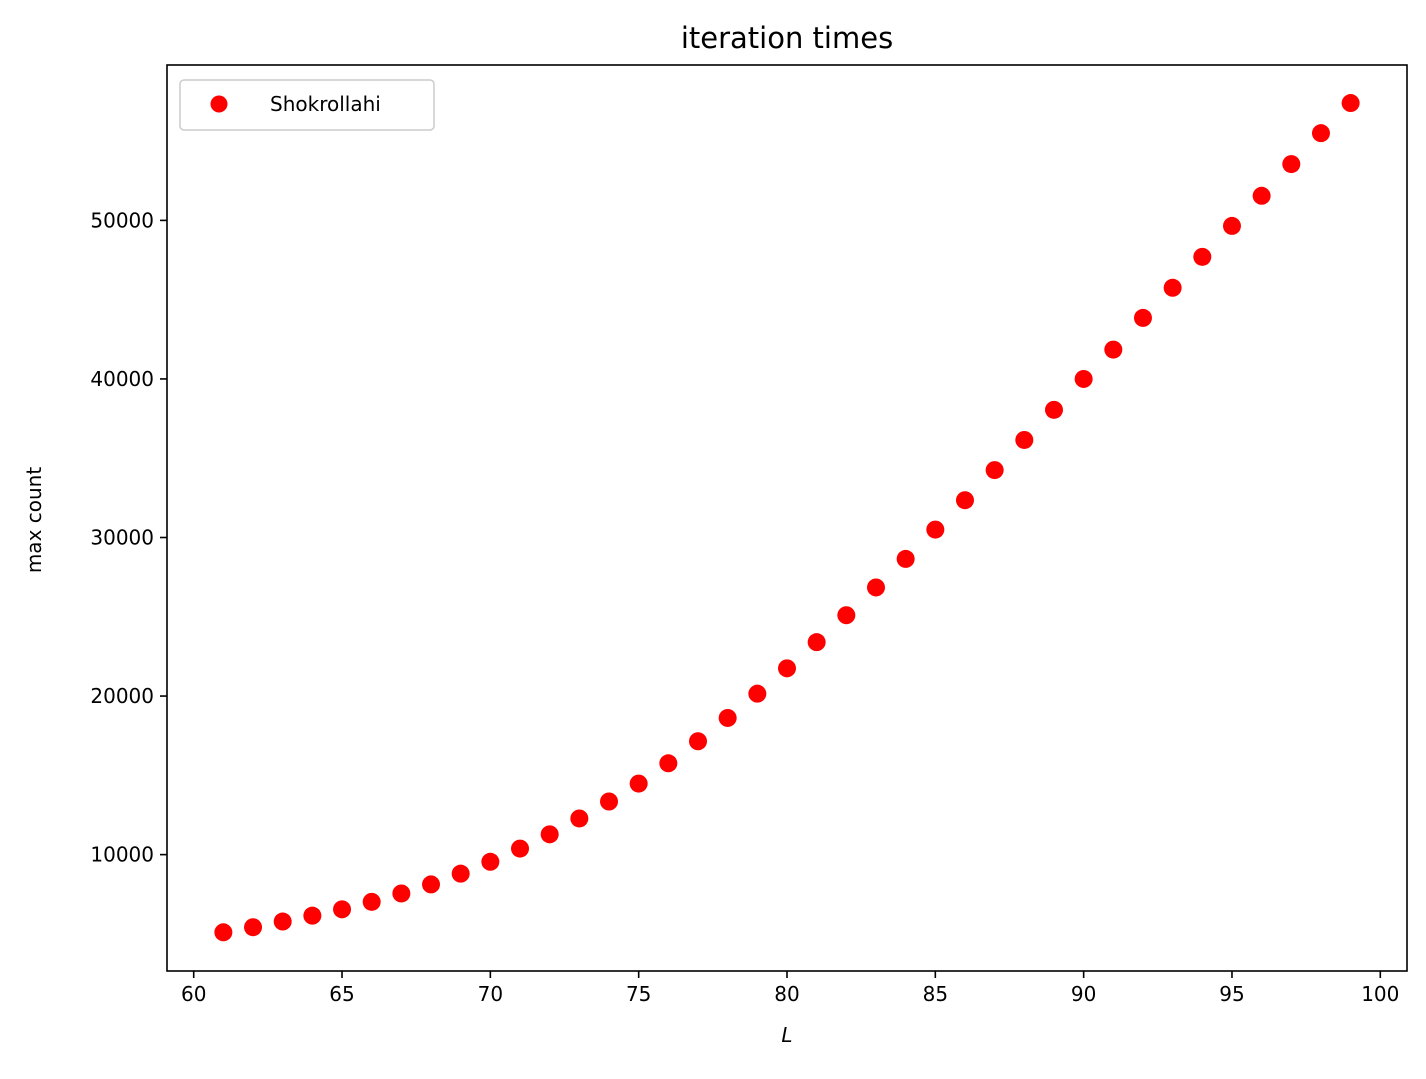 This screenshot has height=1079, width=1426. What do you see at coordinates (34, 520) in the screenshot?
I see `y-axis-label: max count` at bounding box center [34, 520].